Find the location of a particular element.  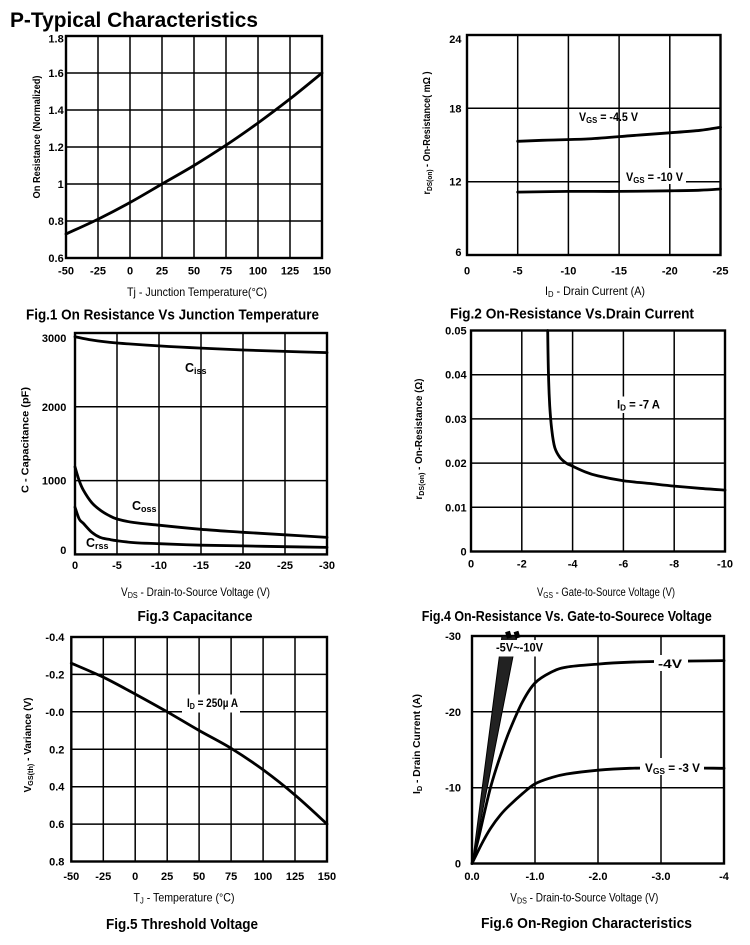

svg-text: rDS(on) - On-Resistance (Ω) is located at coordinates (419, 439).